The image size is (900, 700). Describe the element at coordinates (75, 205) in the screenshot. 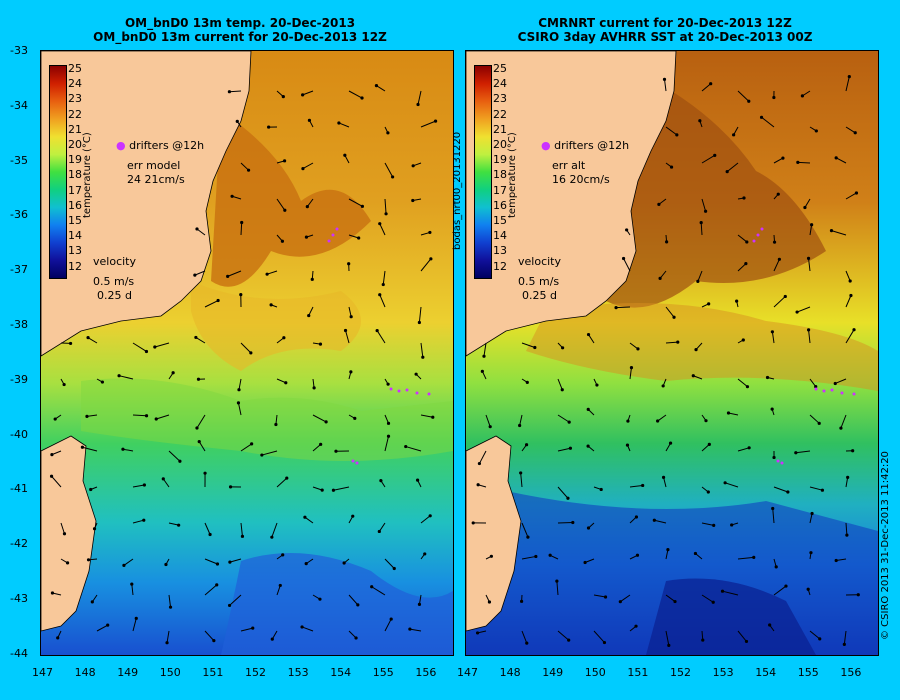

I see `colorbar-tick-label: 16` at that location.